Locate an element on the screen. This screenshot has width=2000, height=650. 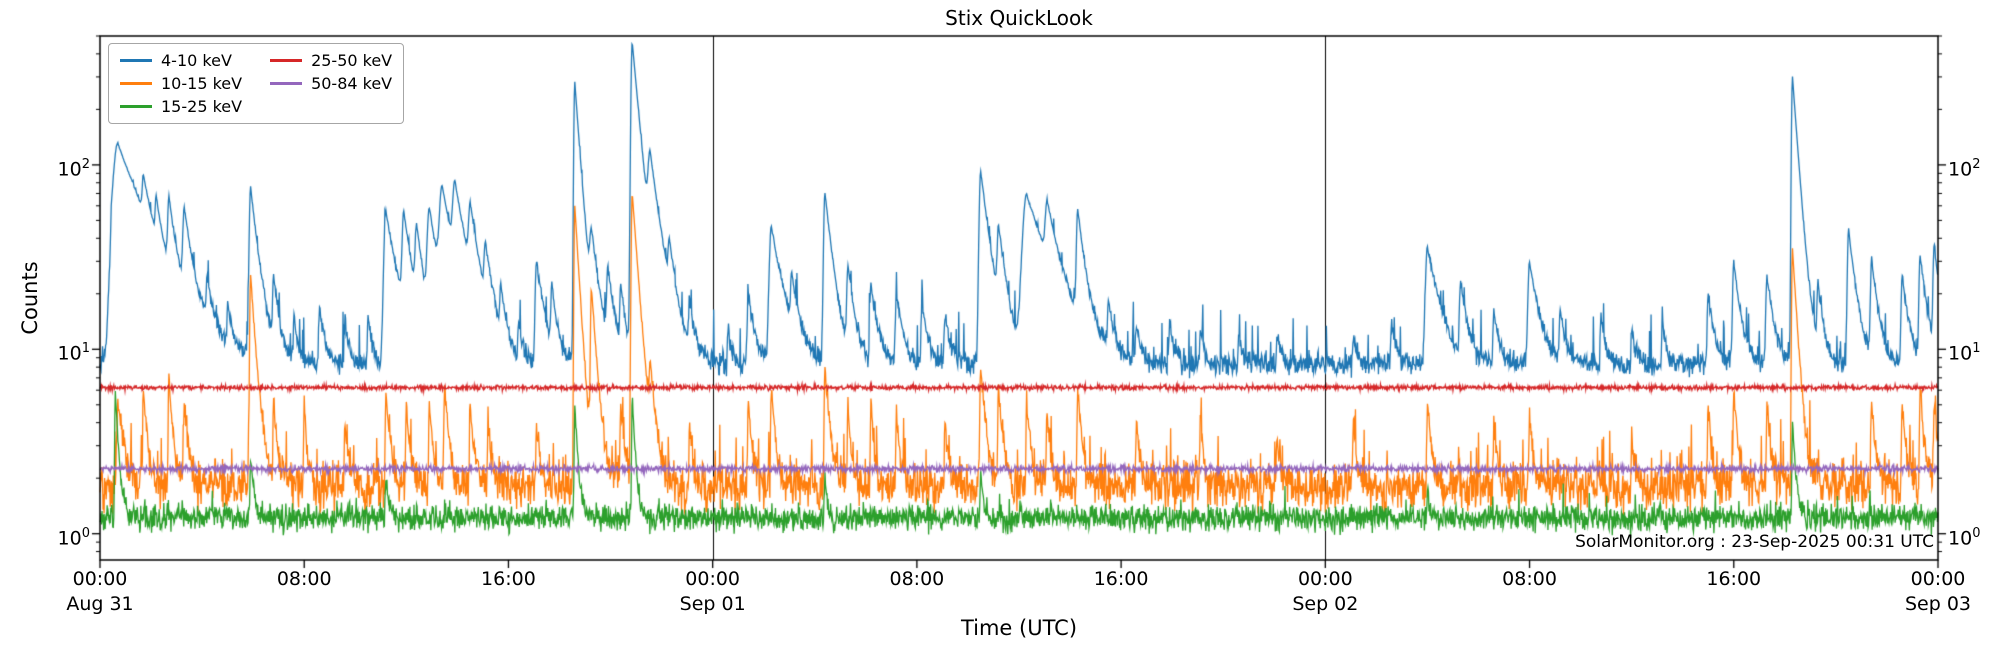
x-axis-label: Time (UTC) is located at coordinates (1019, 628).